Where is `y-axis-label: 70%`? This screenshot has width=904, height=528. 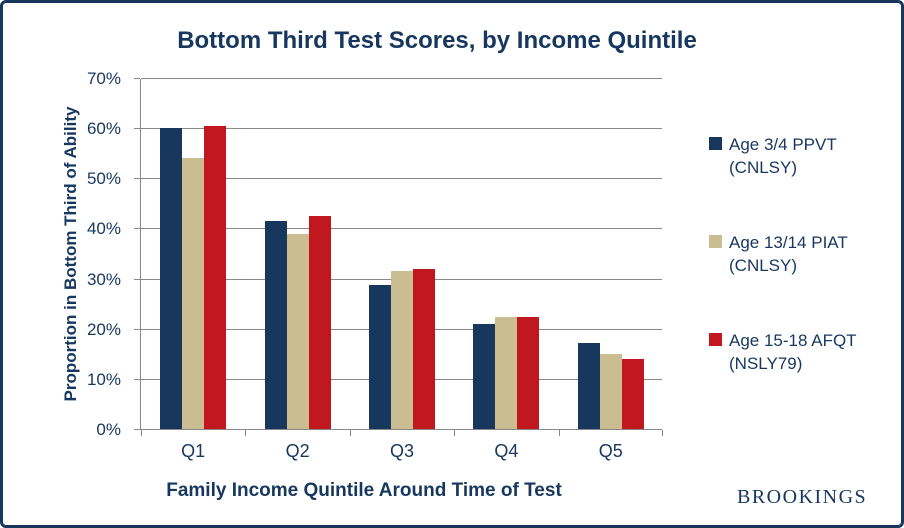 y-axis-label: 70% is located at coordinates (103, 78).